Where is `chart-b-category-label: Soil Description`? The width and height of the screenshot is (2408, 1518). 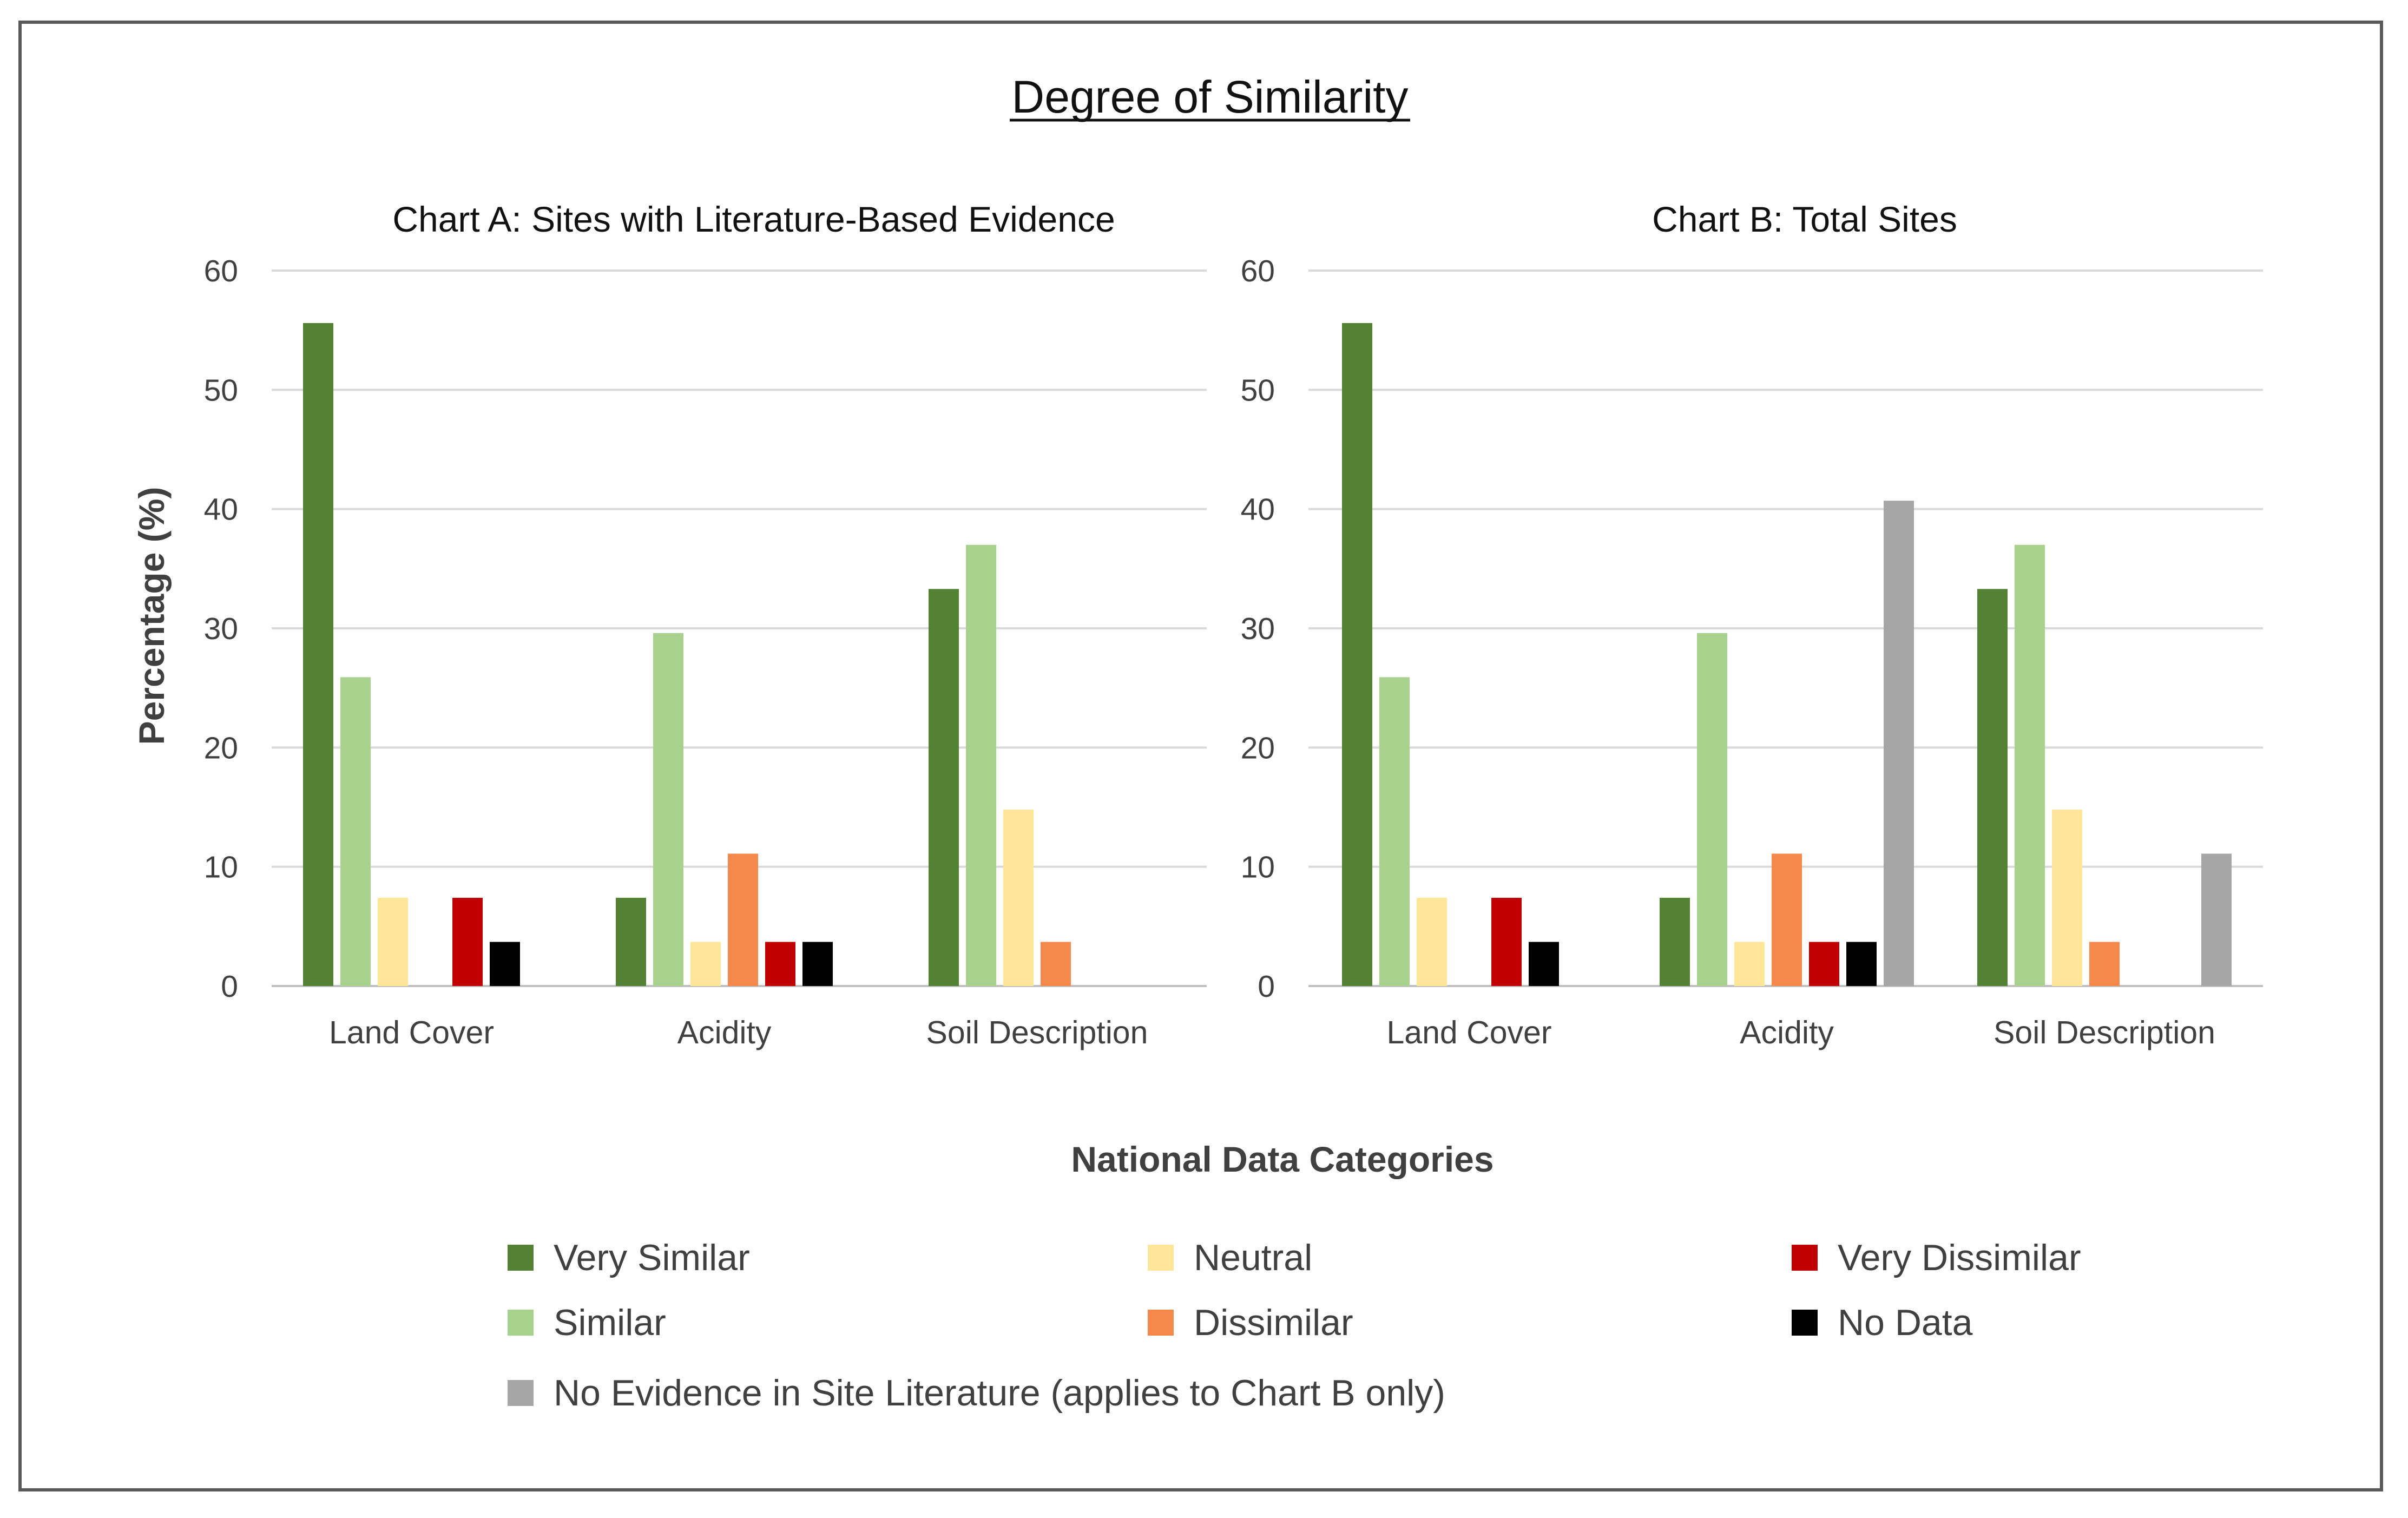
chart-b-category-label: Soil Description is located at coordinates (2104, 1032).